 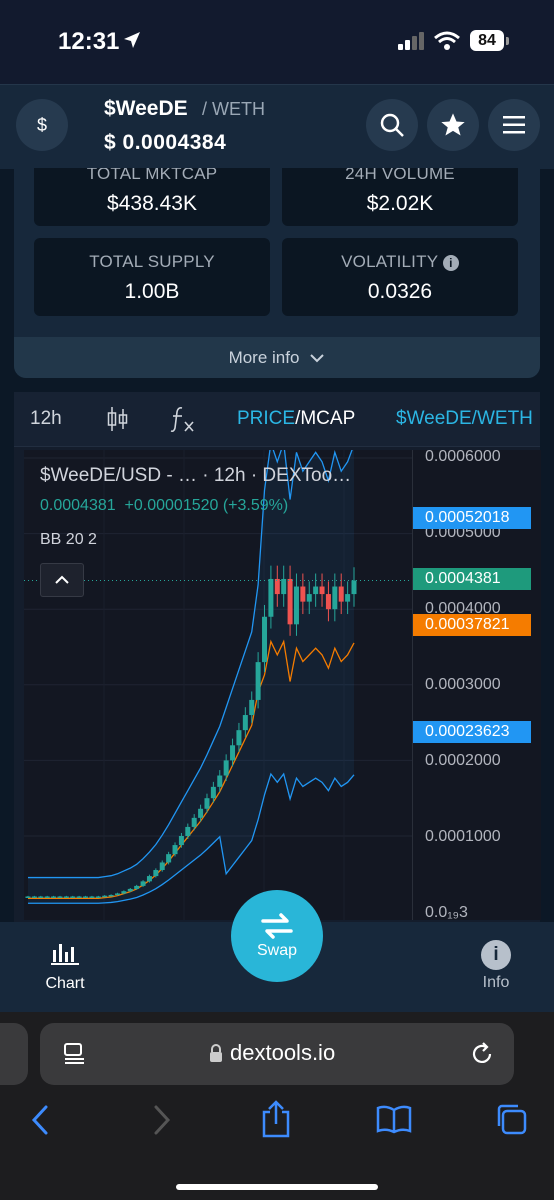 What do you see at coordinates (400, 173) in the screenshot?
I see `volume-label: 24H VOLUME` at bounding box center [400, 173].